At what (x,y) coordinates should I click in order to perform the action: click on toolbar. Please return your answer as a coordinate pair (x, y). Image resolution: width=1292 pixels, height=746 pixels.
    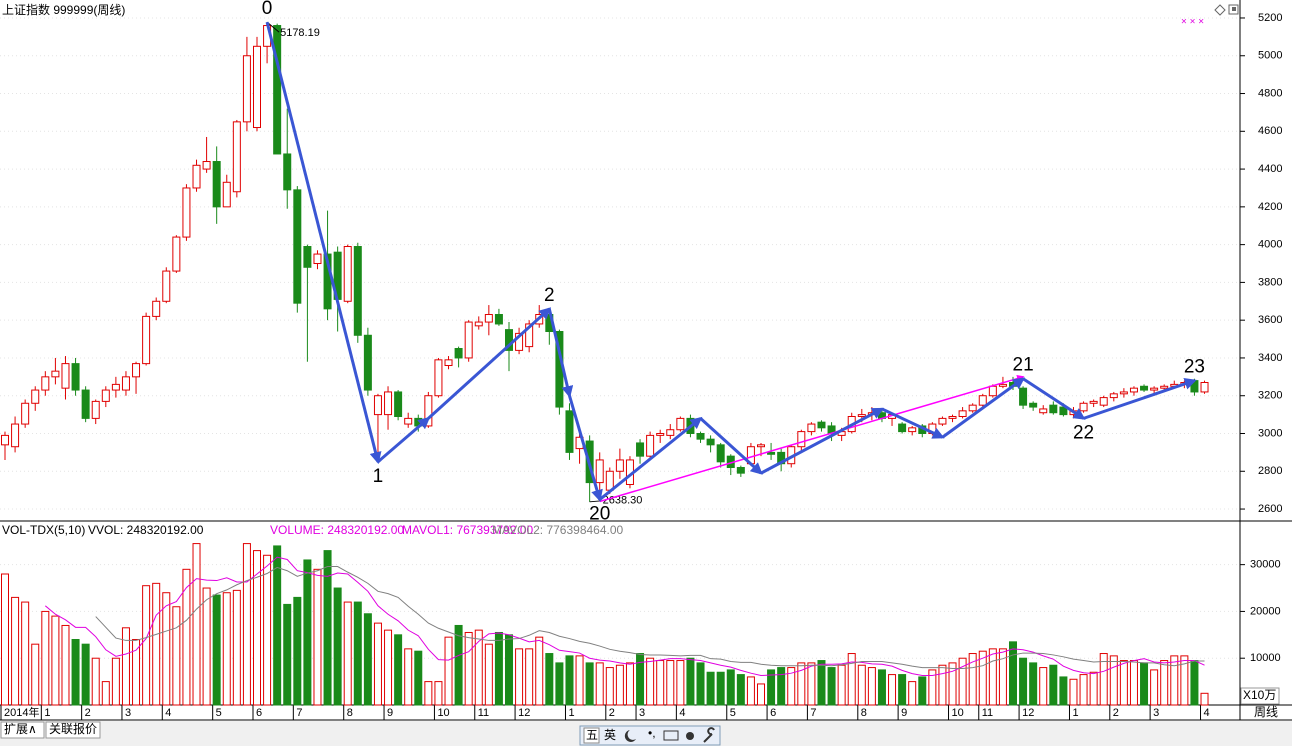
    Looking at the image, I should click on (650, 735).